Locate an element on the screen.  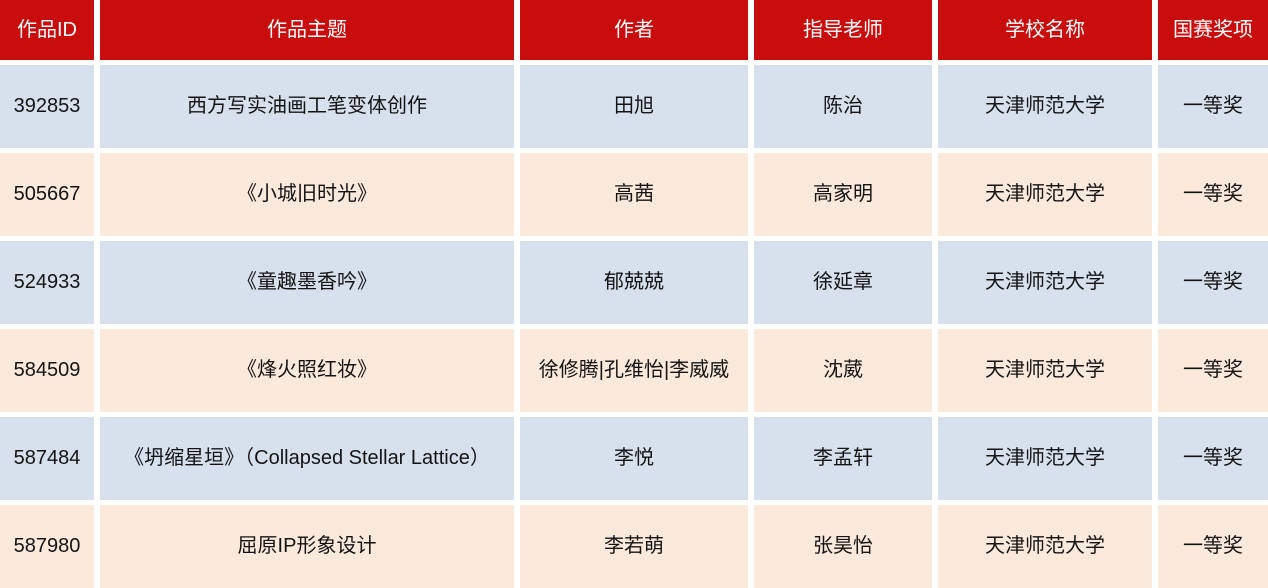
table-cell-advisor: 陈治 is located at coordinates (843, 106).